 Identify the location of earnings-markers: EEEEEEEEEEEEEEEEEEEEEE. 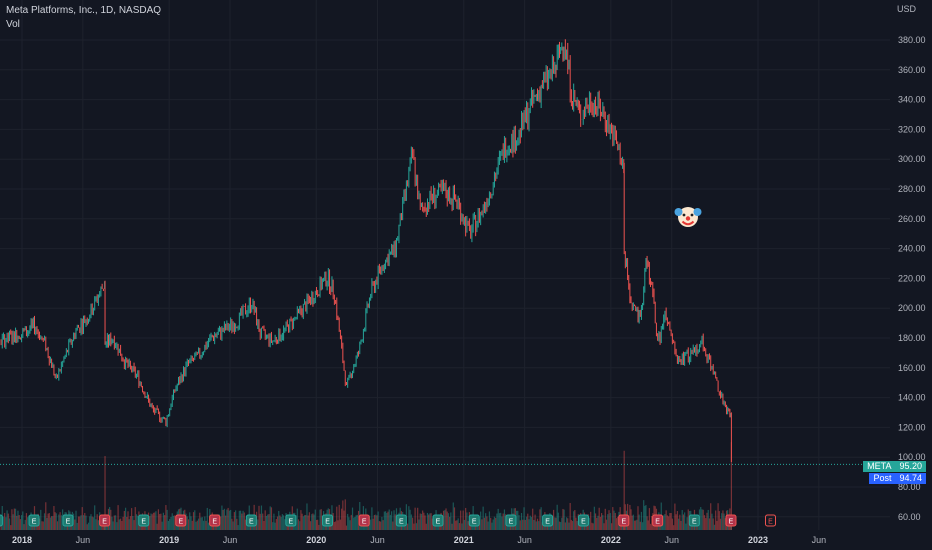
(388, 520).